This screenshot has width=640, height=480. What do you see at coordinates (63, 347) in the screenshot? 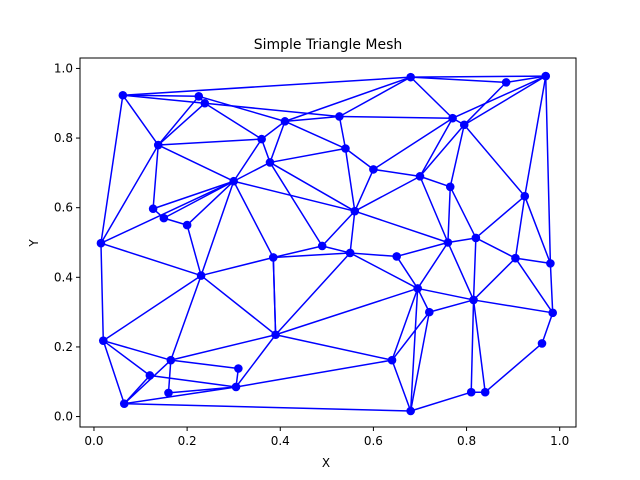
I see `y-tick-label: 0.2` at bounding box center [63, 347].